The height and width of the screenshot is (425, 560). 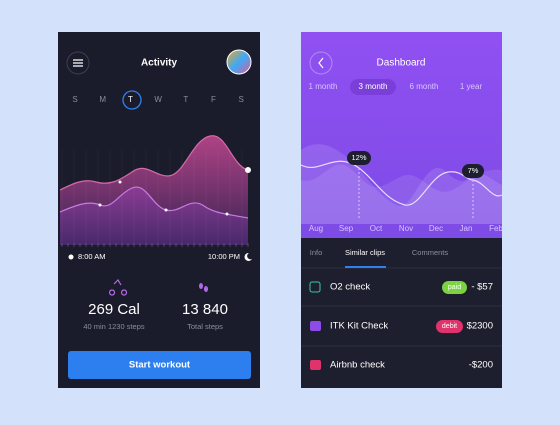 I want to click on line-front, so click(x=154, y=202).